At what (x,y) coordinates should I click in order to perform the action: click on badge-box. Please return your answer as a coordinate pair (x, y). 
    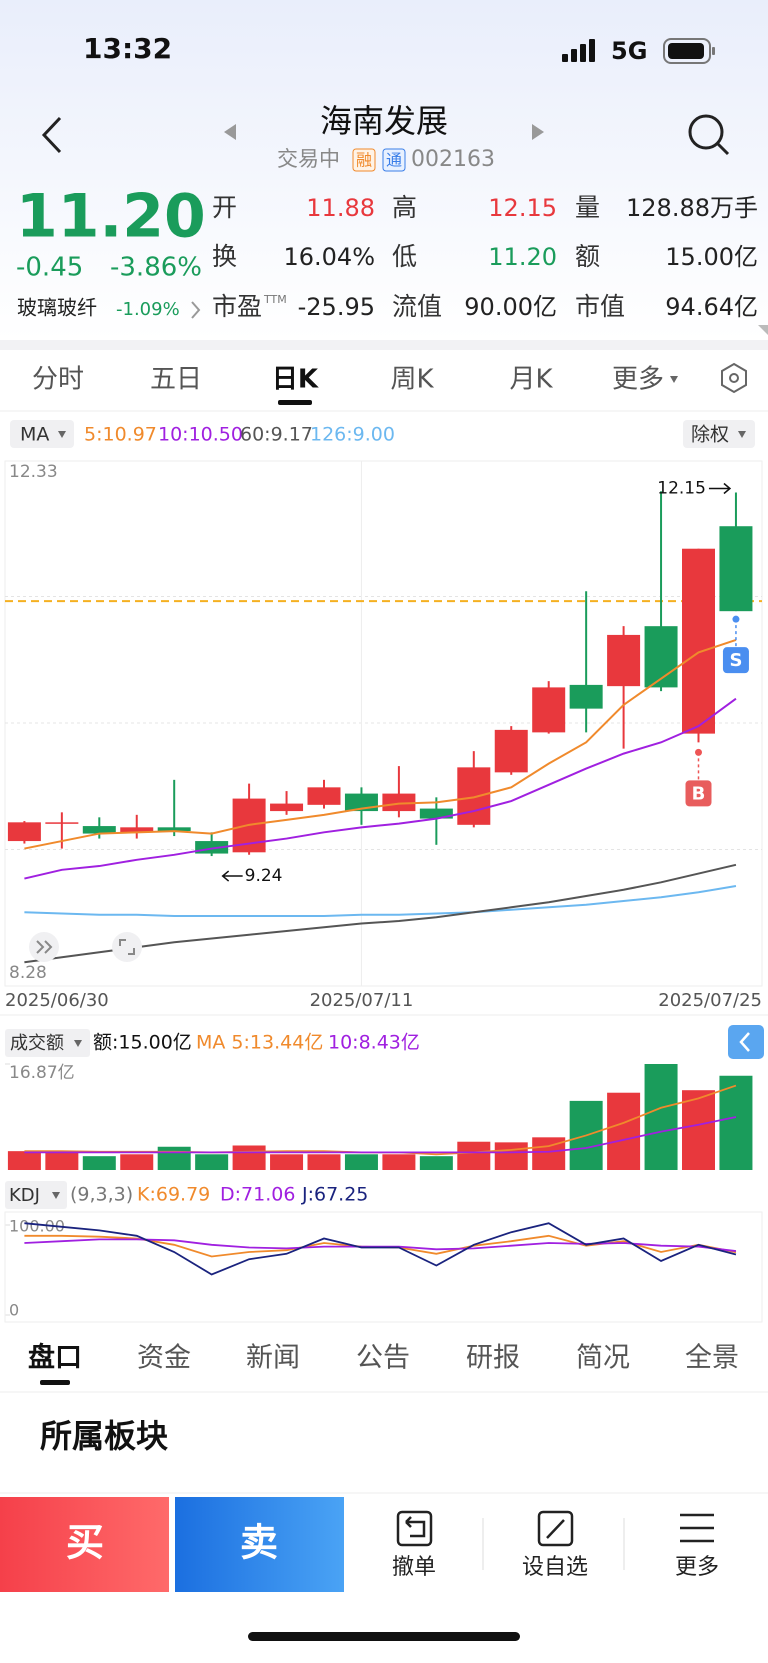
    Looking at the image, I should click on (364, 160).